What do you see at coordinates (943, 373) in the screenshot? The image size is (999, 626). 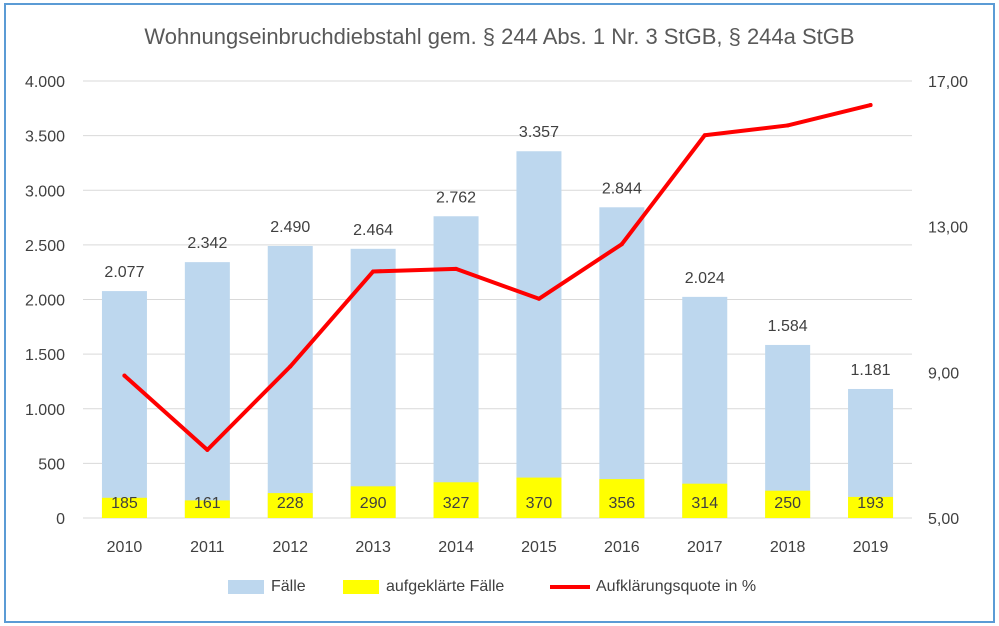 I see `y-right-tick-label: 9,00` at bounding box center [943, 373].